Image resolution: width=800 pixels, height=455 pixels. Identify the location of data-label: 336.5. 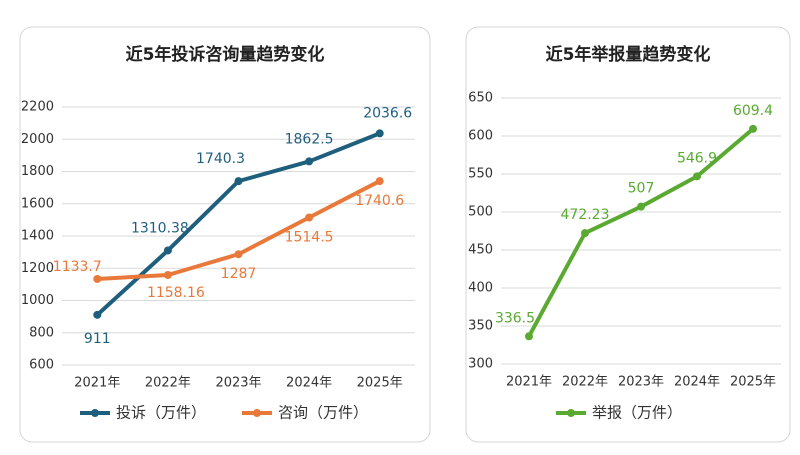
(515, 318).